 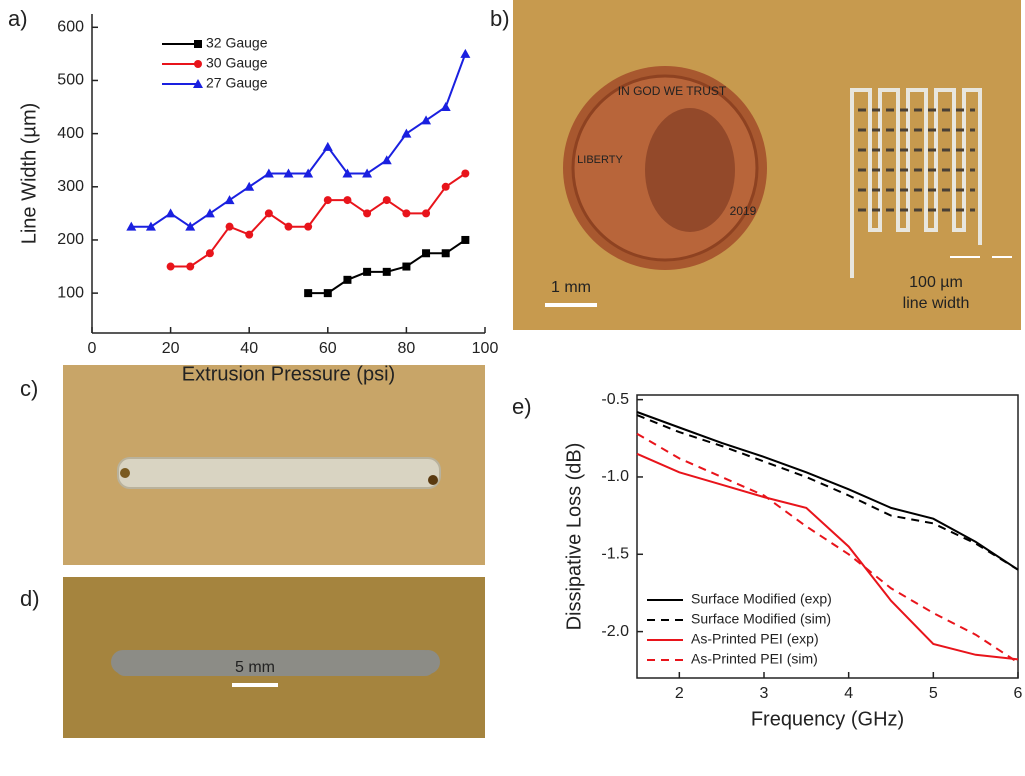 I want to click on legend-label: 32 Gauge, so click(x=237, y=43).